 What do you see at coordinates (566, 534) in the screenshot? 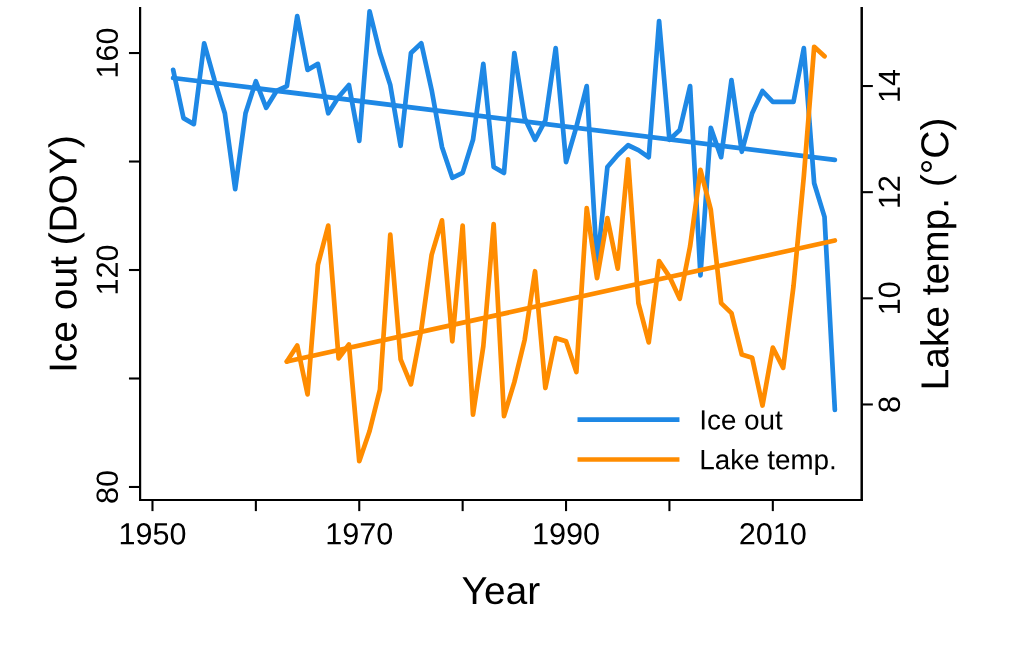
I see `x-tick-label: 1990` at bounding box center [566, 534].